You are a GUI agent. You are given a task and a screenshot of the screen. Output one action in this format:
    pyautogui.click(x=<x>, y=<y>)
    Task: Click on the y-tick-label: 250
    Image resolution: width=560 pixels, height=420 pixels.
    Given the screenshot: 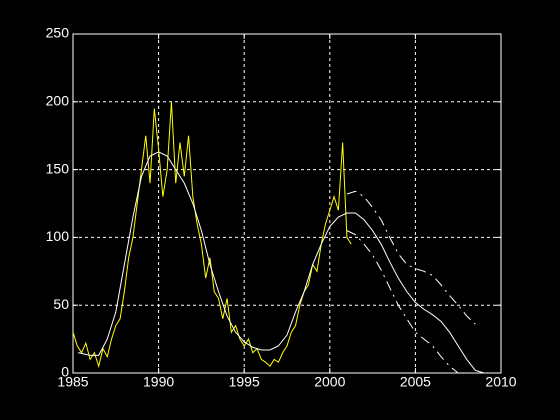 What is the action you would take?
    pyautogui.click(x=58, y=33)
    